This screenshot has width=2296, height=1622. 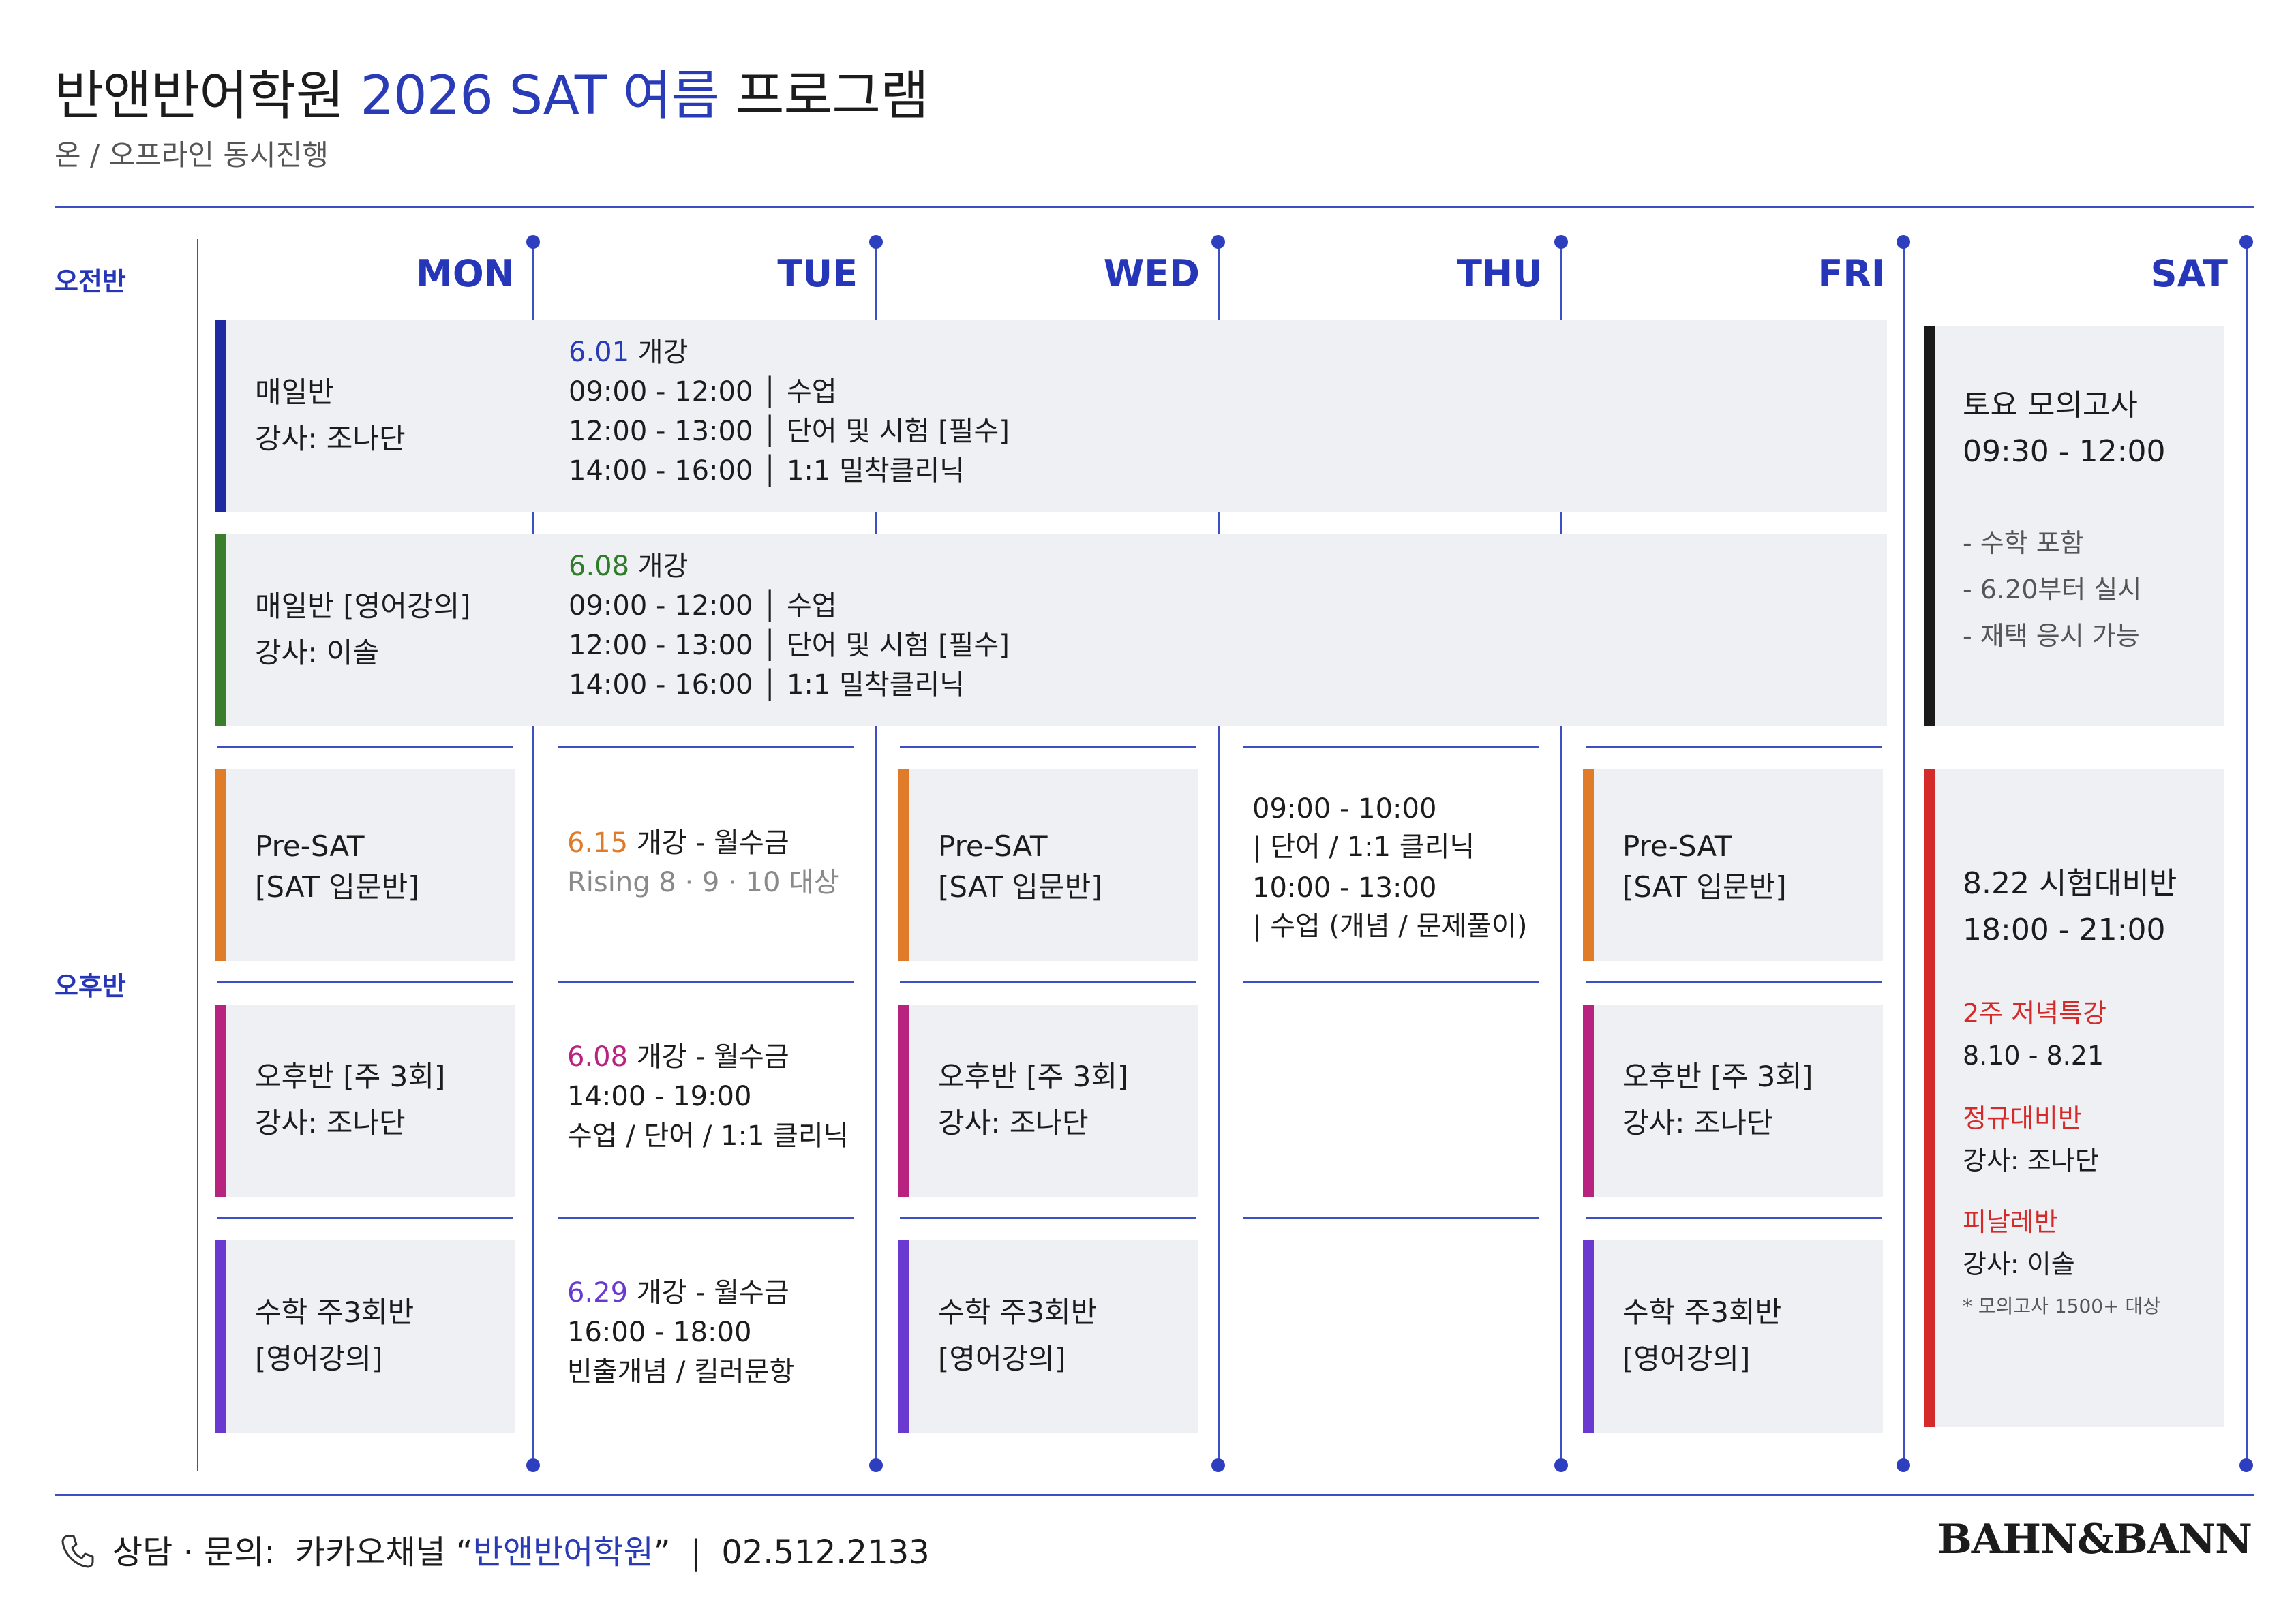 What do you see at coordinates (659, 1332) in the screenshot?
I see `schedule-time: 16:00 - 18:00` at bounding box center [659, 1332].